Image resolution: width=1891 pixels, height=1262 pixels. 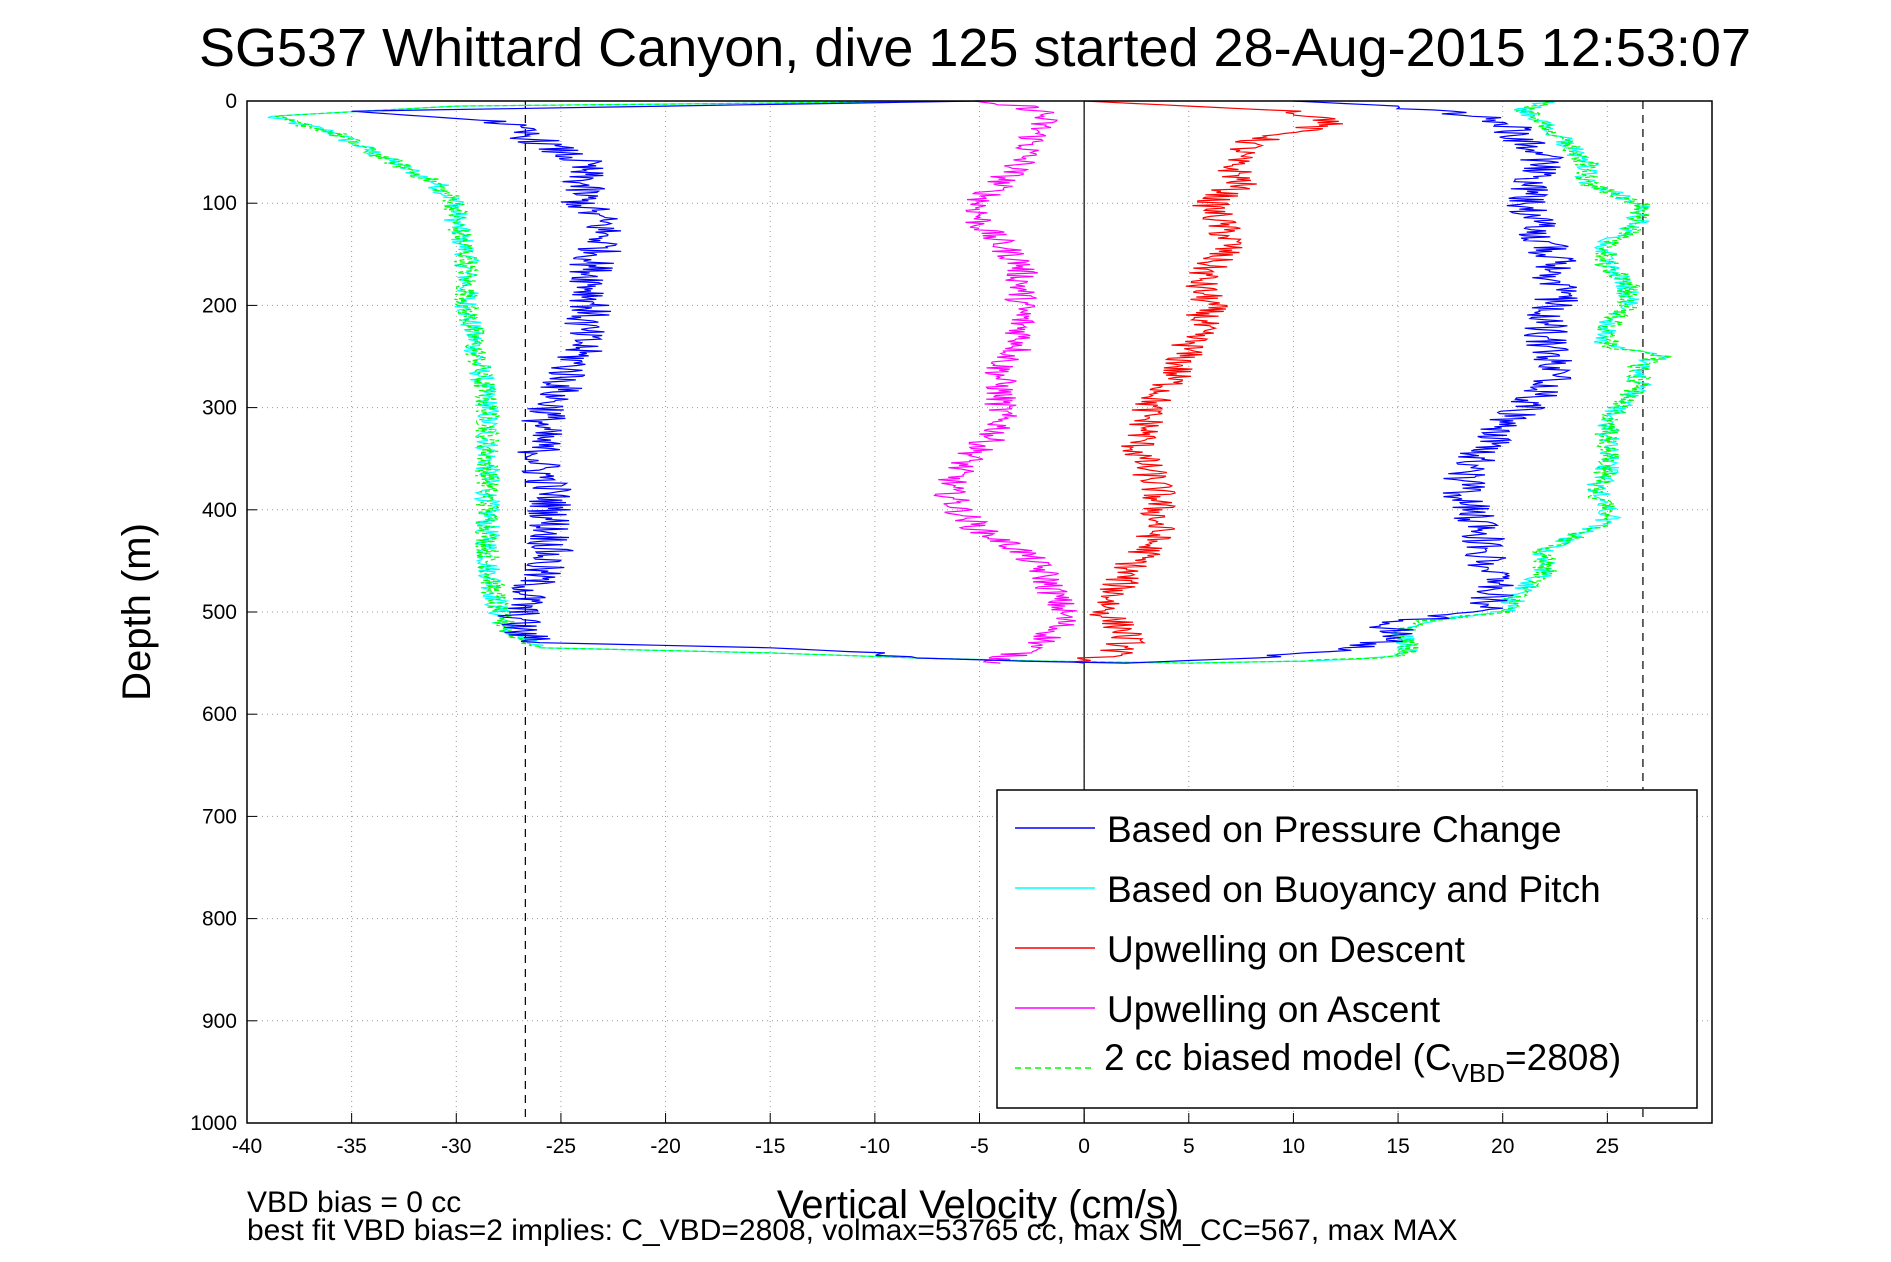 What do you see at coordinates (770, 1146) in the screenshot?
I see `x-tick-label: -15` at bounding box center [770, 1146].